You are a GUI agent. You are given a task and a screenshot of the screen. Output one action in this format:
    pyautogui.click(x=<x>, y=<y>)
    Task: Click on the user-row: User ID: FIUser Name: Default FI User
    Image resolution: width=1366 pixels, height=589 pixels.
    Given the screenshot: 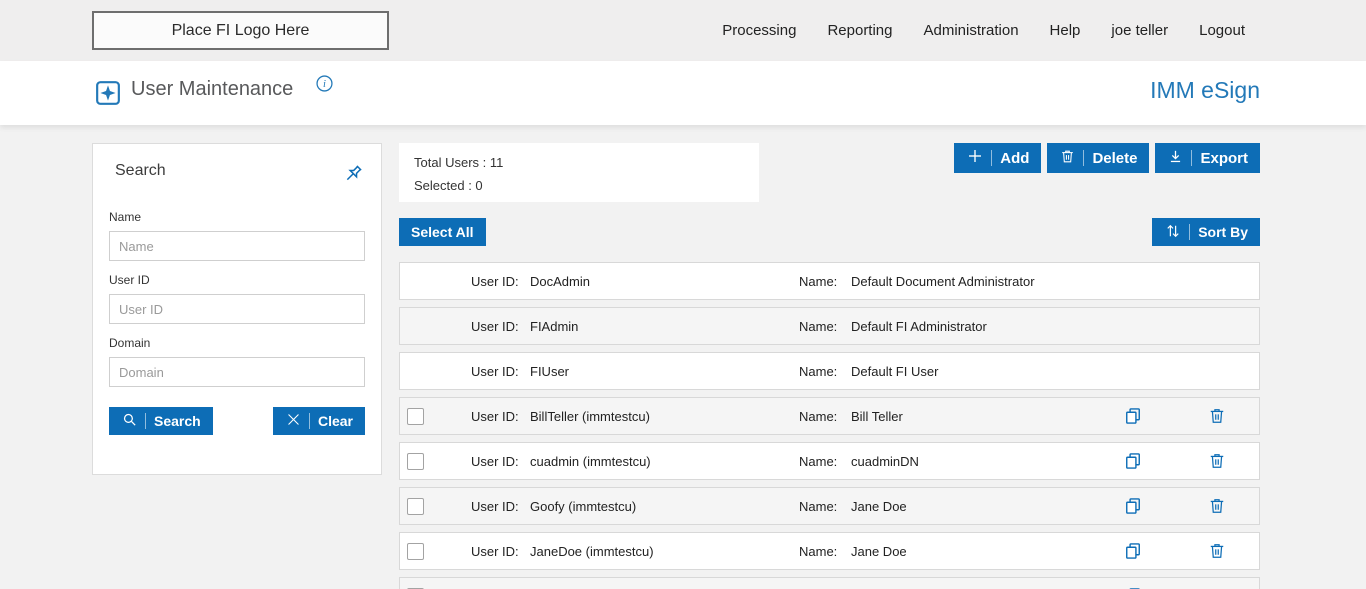 What is the action you would take?
    pyautogui.click(x=829, y=371)
    